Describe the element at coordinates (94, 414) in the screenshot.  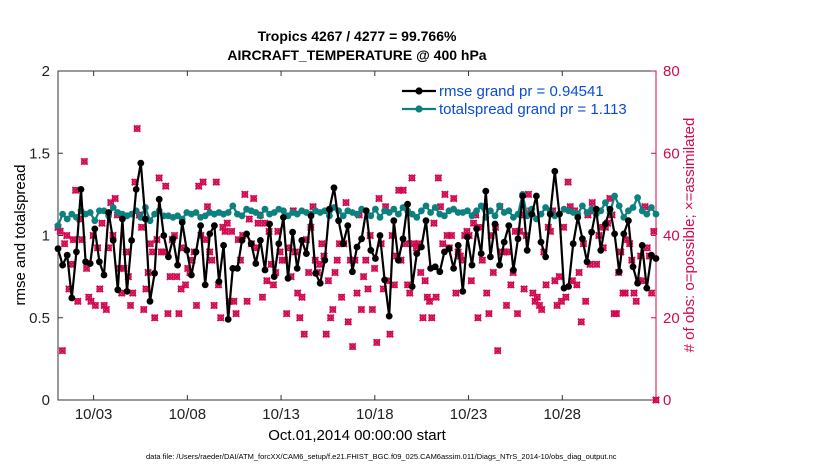
I see `x-tick-label: 10/03` at that location.